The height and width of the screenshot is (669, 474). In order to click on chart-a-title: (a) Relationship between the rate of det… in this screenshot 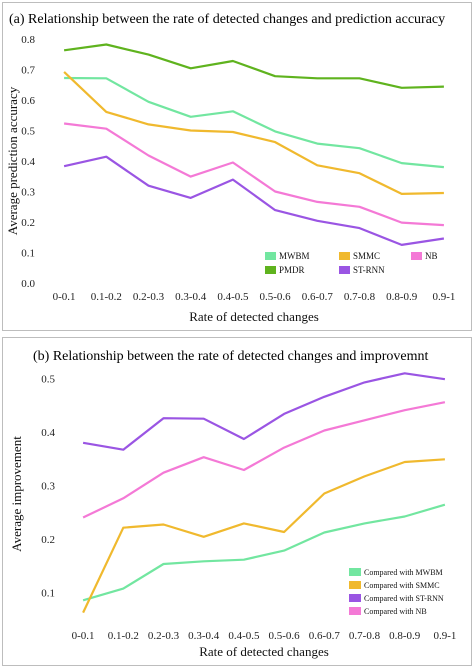, I will do `click(227, 19)`.